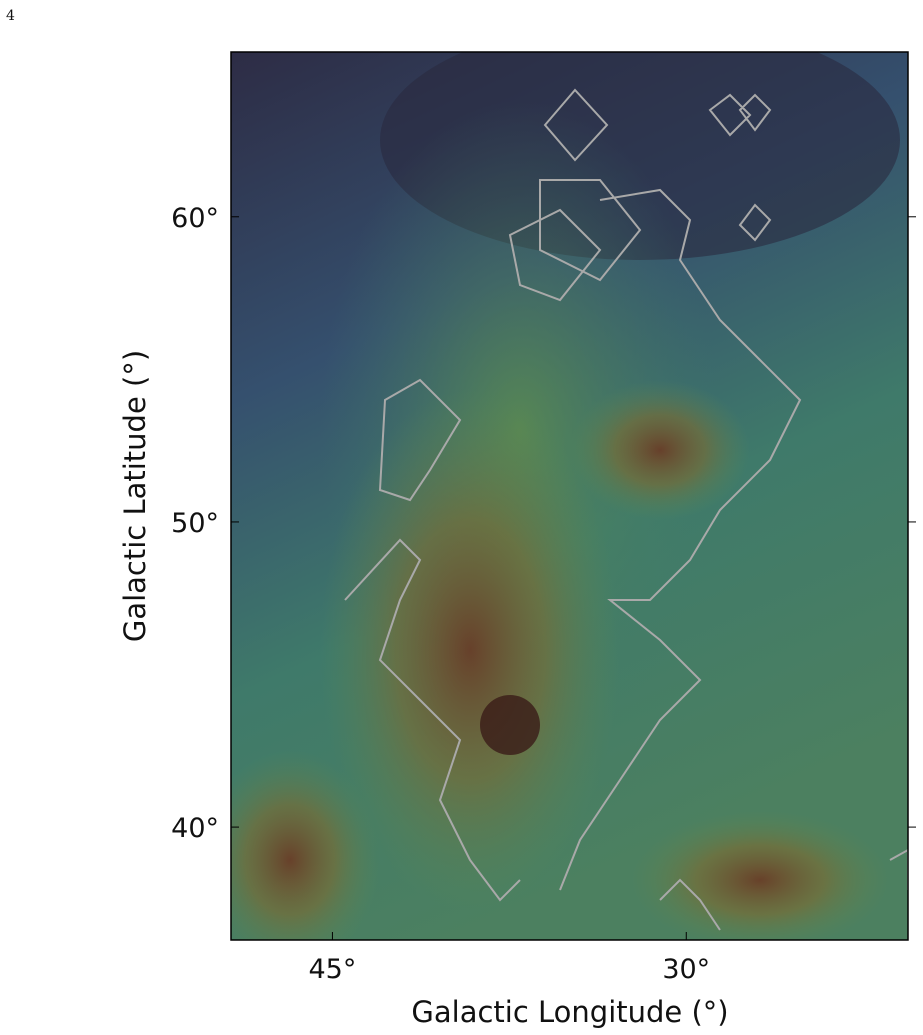 Image resolution: width=923 pixels, height=1035 pixels. What do you see at coordinates (195, 218) in the screenshot?
I see `y-tick-label: 60°` at bounding box center [195, 218].